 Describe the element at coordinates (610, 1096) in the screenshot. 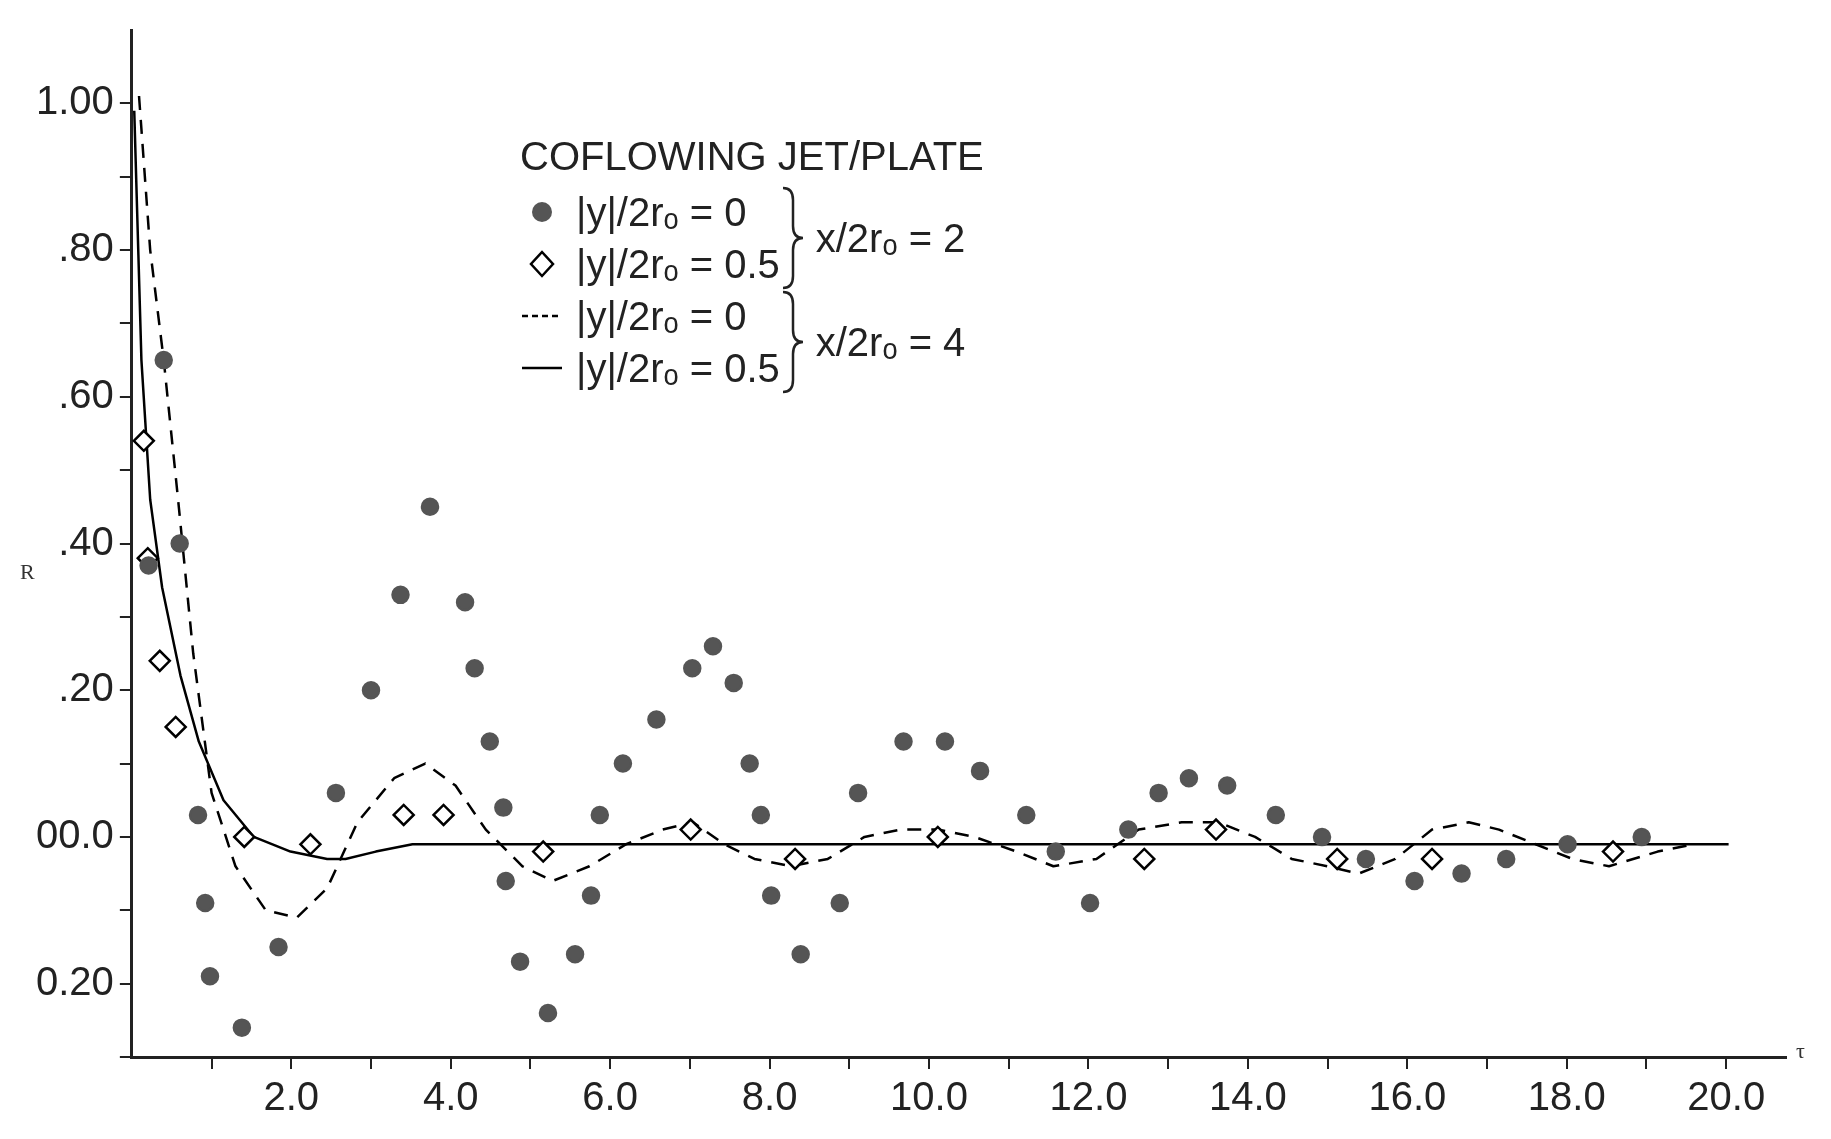

I see `x-tick-label: 6.0` at that location.